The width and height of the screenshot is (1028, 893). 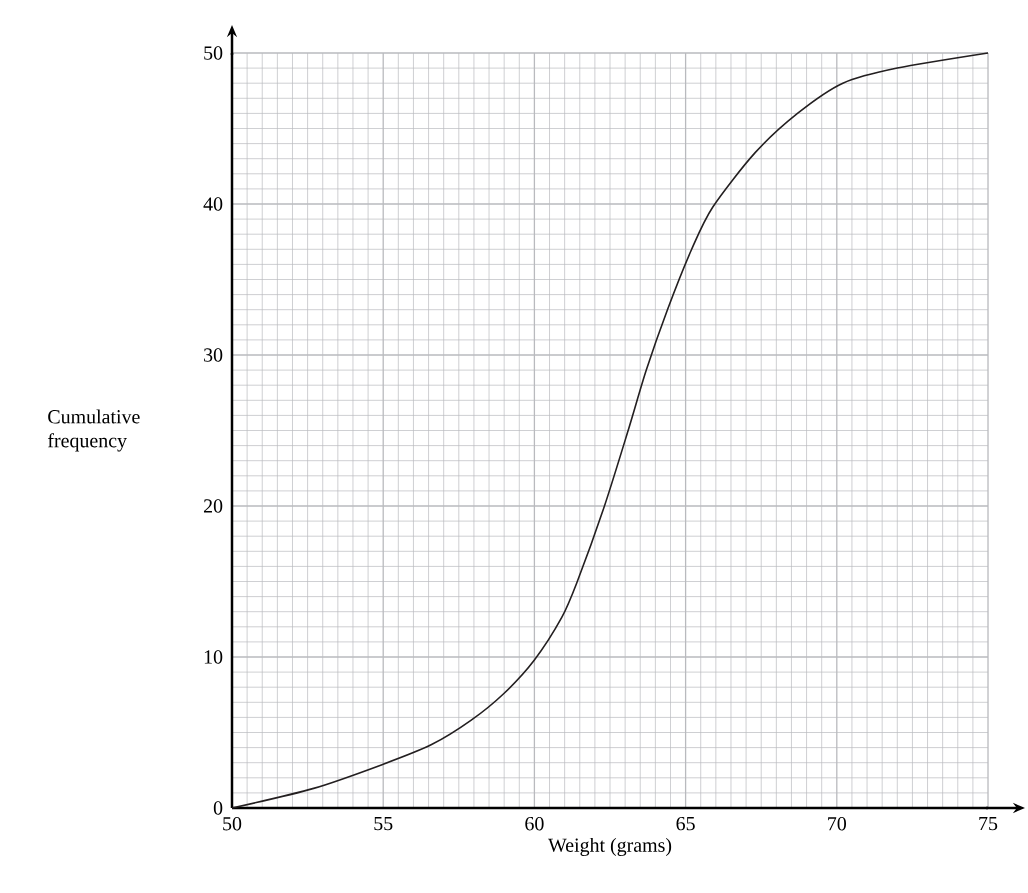 I want to click on y-tick-label: 50, so click(x=213, y=53).